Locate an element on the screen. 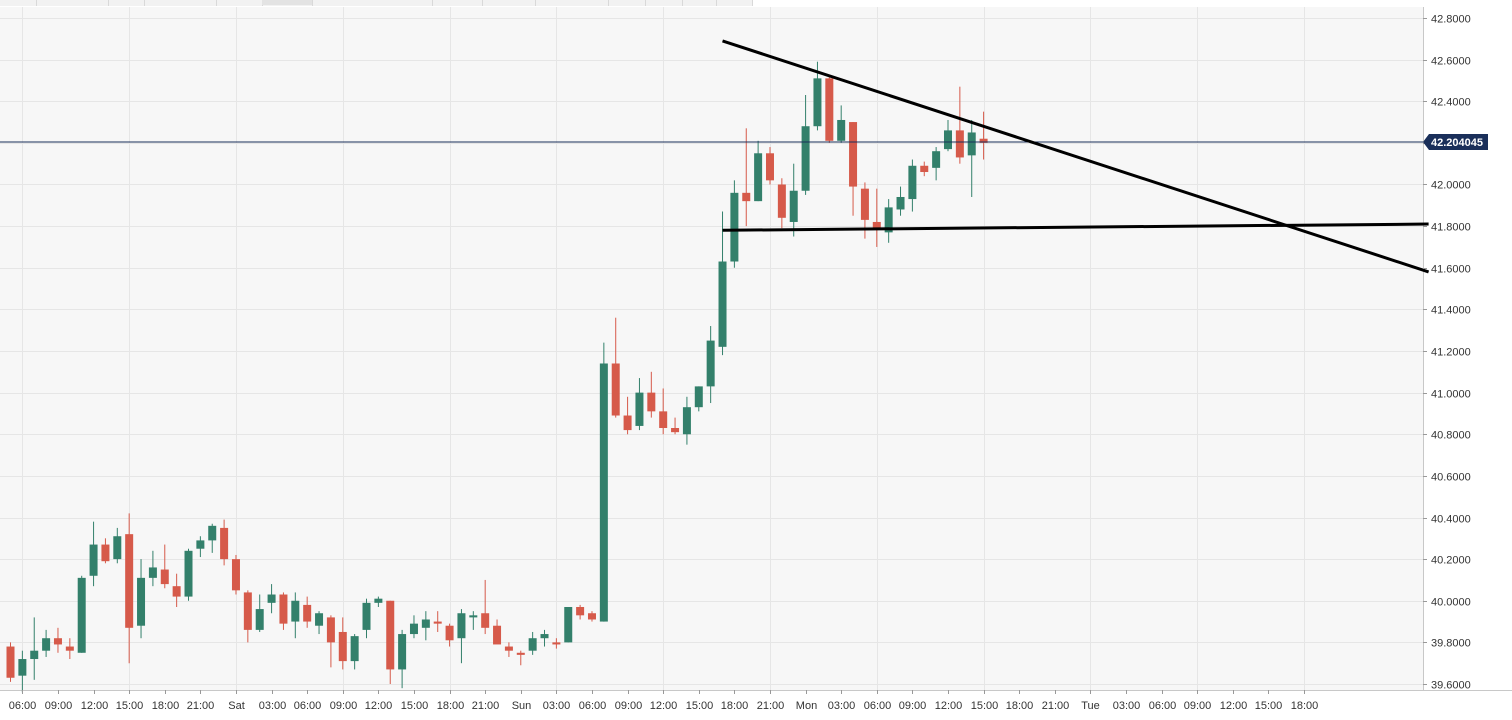 The height and width of the screenshot is (720, 1512). x-tick-label: 06:00 is located at coordinates (308, 706).